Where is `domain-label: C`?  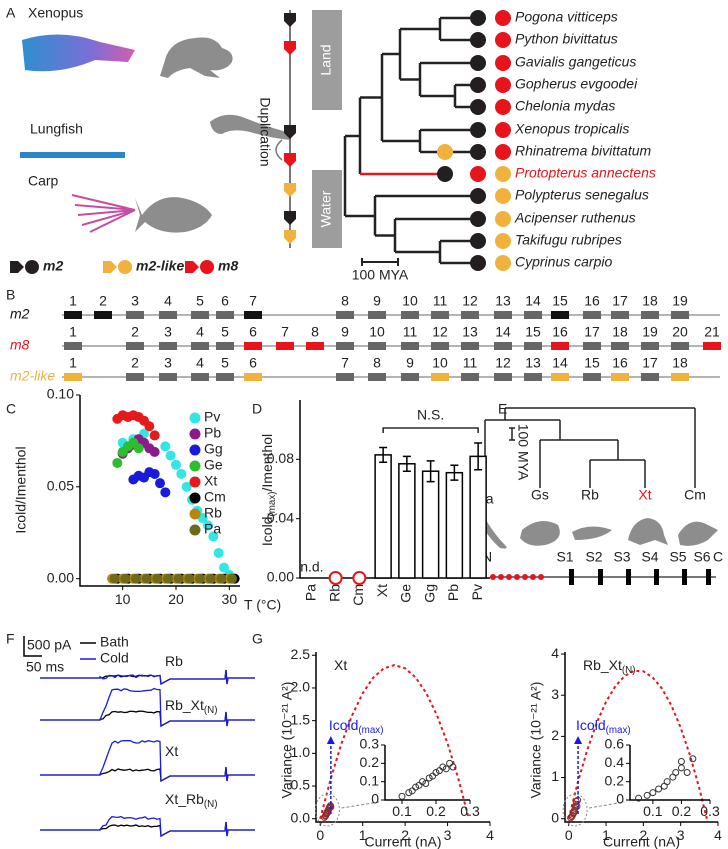 domain-label: C is located at coordinates (718, 557).